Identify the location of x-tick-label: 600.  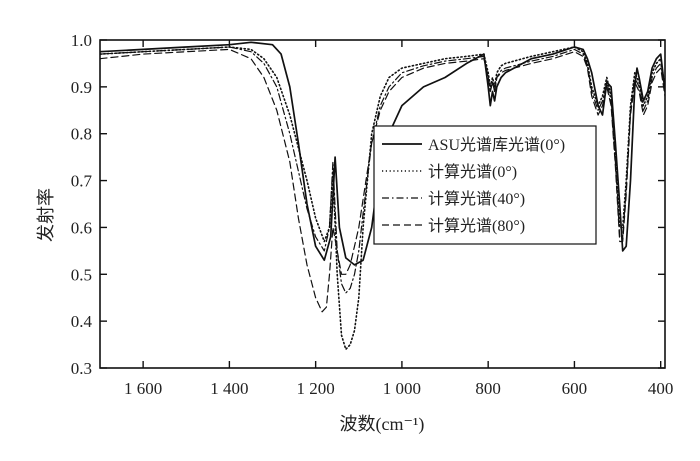
(575, 388).